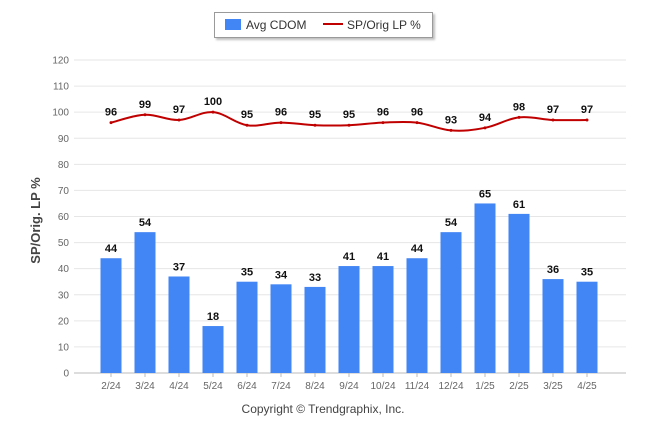 This screenshot has width=646, height=434. I want to click on x-tick-label: 4/25, so click(587, 386).